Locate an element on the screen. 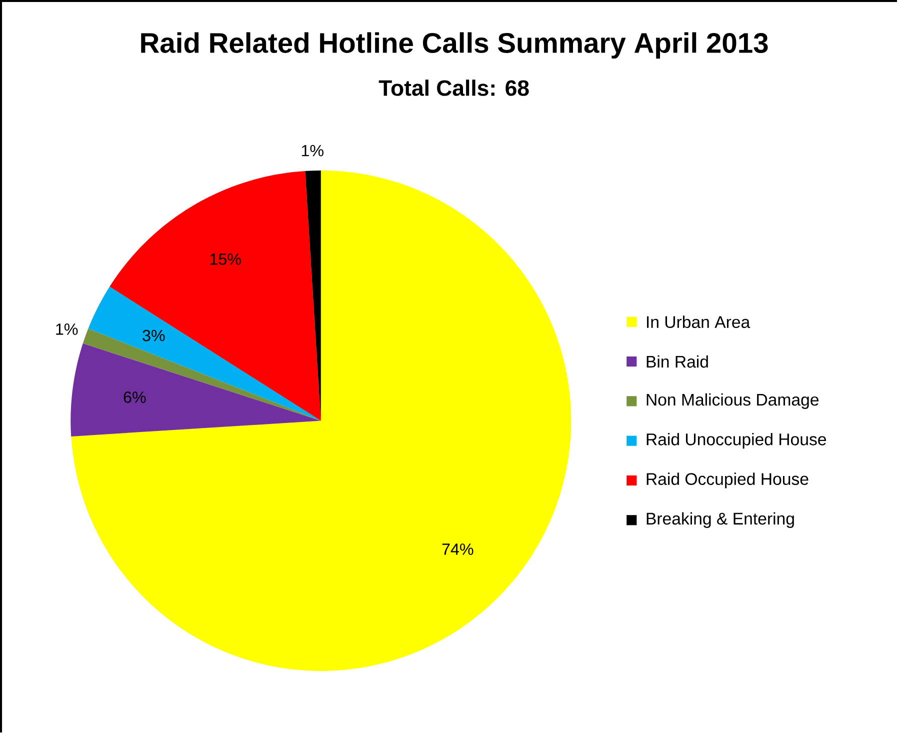 This screenshot has width=898, height=734. legend-label: Raid Occupied House is located at coordinates (727, 480).